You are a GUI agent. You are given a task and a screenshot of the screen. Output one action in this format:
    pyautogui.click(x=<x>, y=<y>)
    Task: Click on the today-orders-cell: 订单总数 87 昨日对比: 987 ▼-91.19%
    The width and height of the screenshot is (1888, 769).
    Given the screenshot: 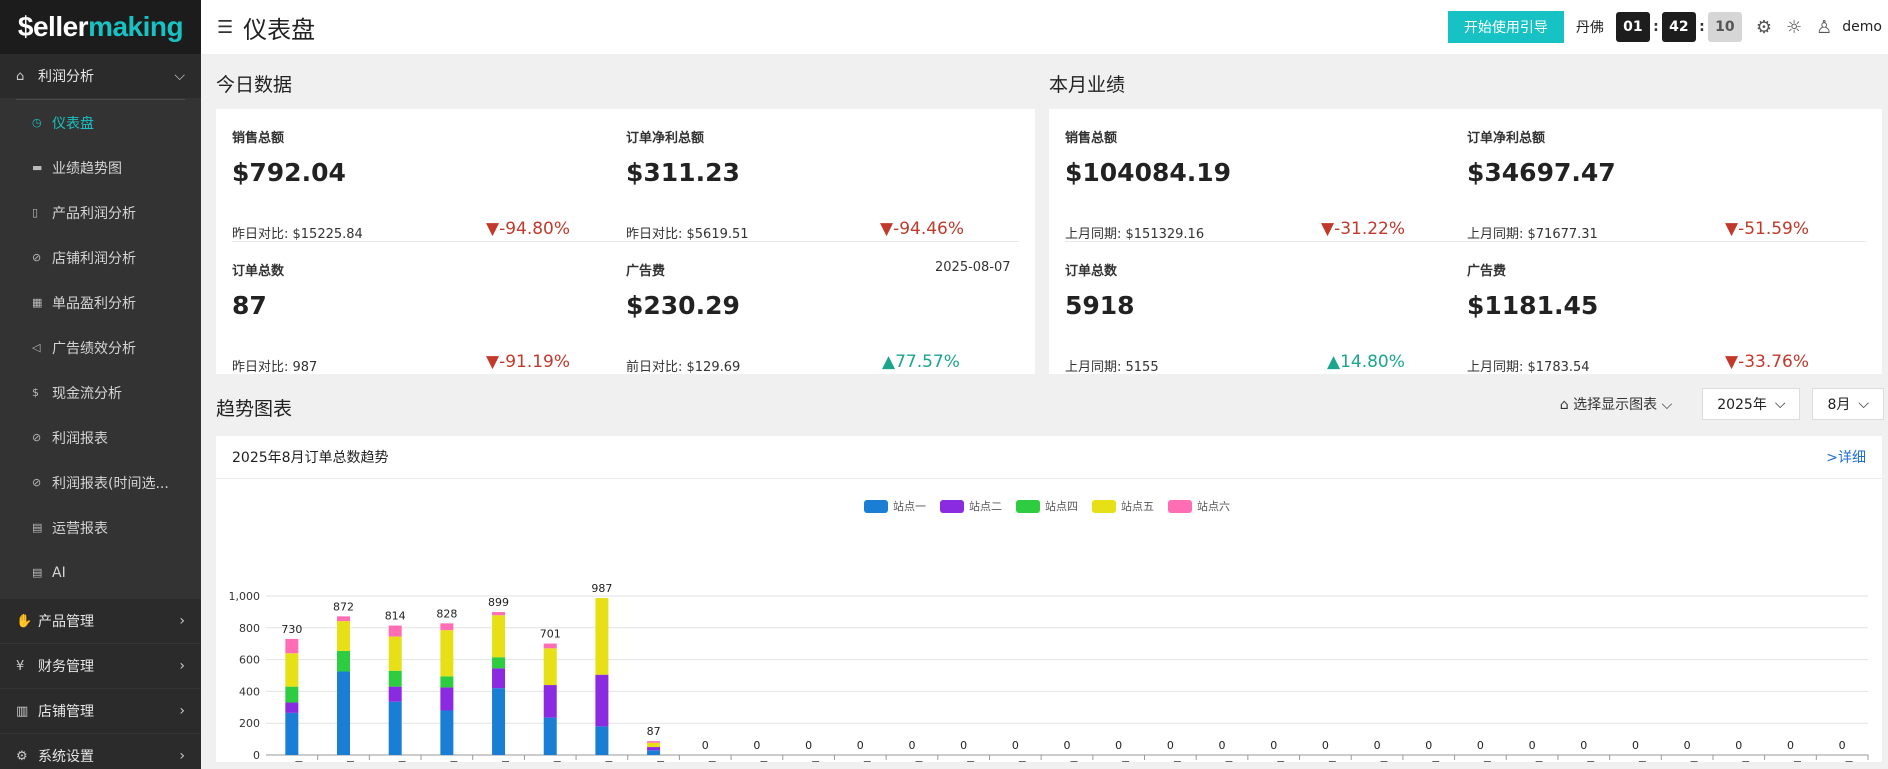 What is the action you would take?
    pyautogui.click(x=422, y=317)
    